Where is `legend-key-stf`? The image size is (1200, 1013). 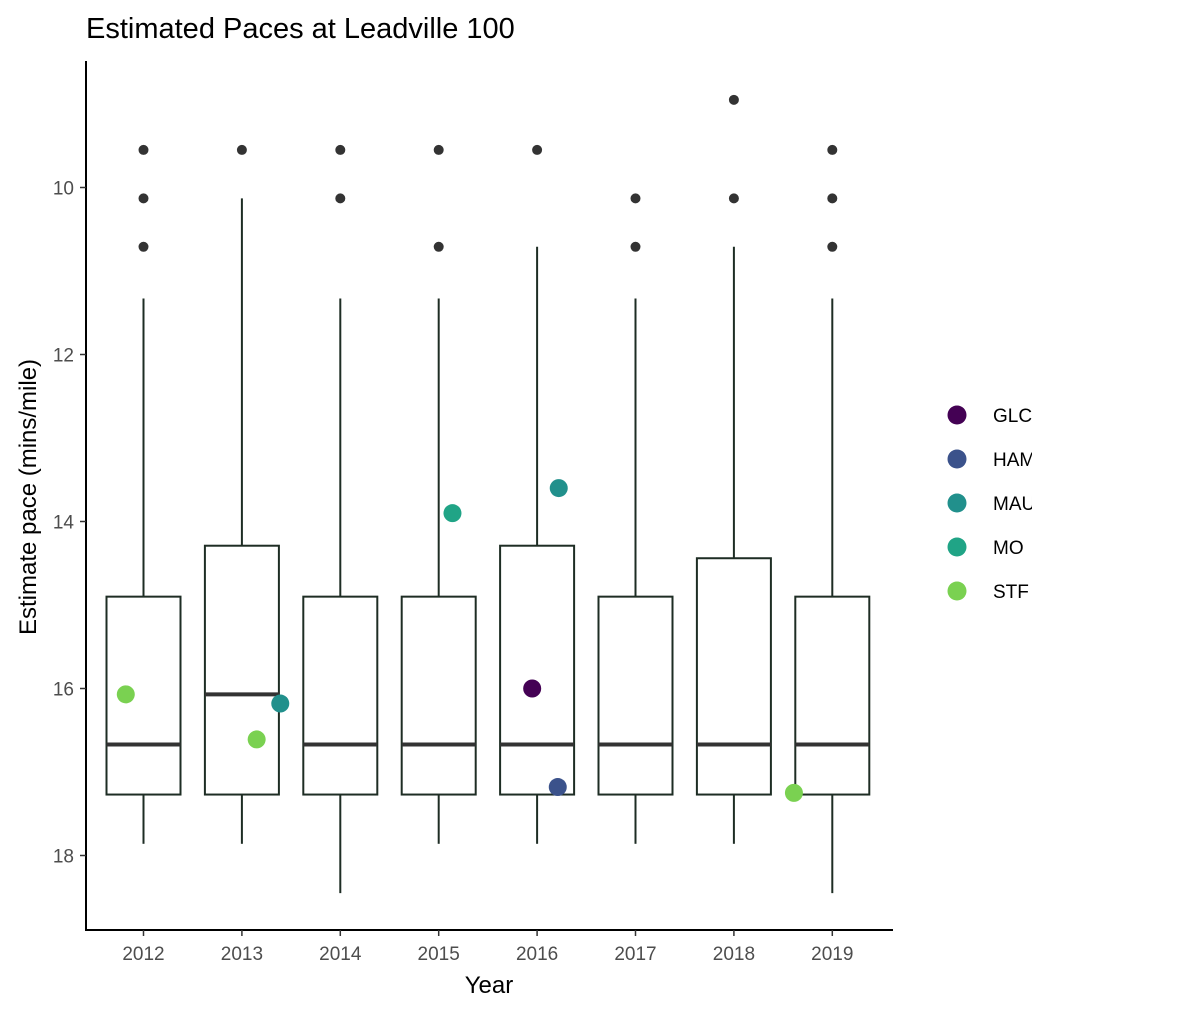 legend-key-stf is located at coordinates (957, 591).